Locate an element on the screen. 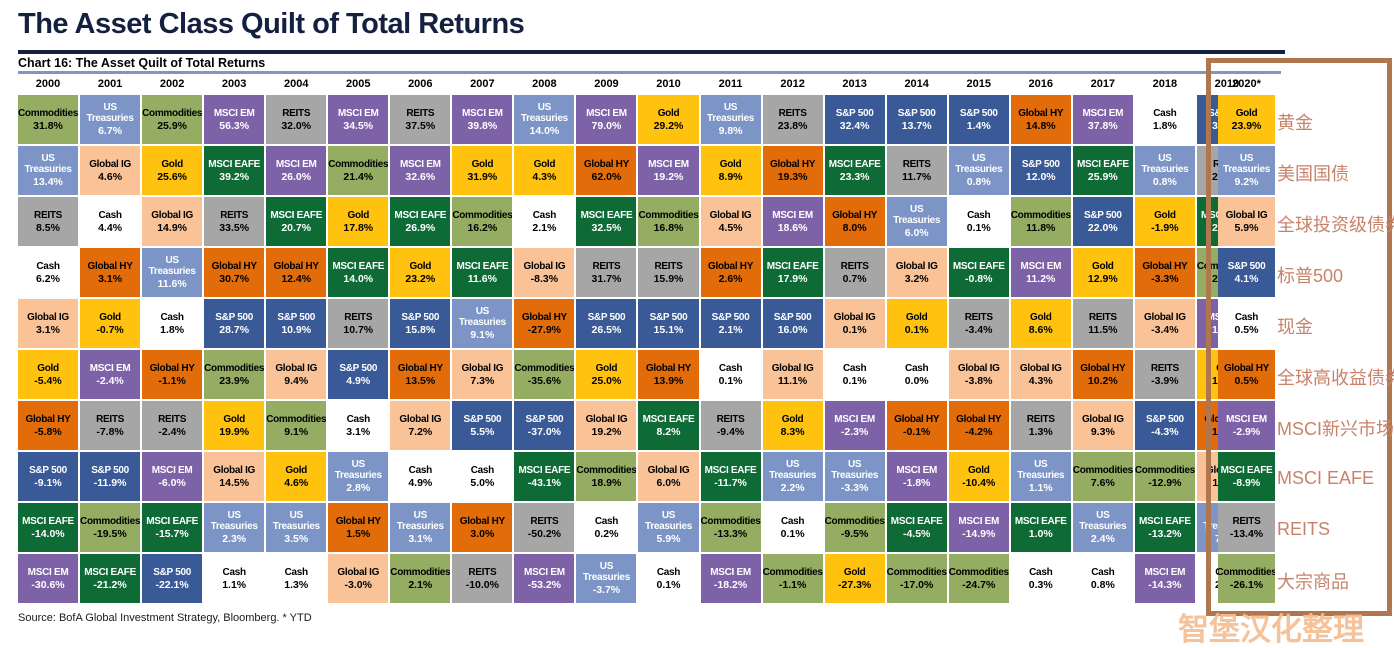 This screenshot has width=1394, height=648. asset-return: 9.3% is located at coordinates (1102, 431).